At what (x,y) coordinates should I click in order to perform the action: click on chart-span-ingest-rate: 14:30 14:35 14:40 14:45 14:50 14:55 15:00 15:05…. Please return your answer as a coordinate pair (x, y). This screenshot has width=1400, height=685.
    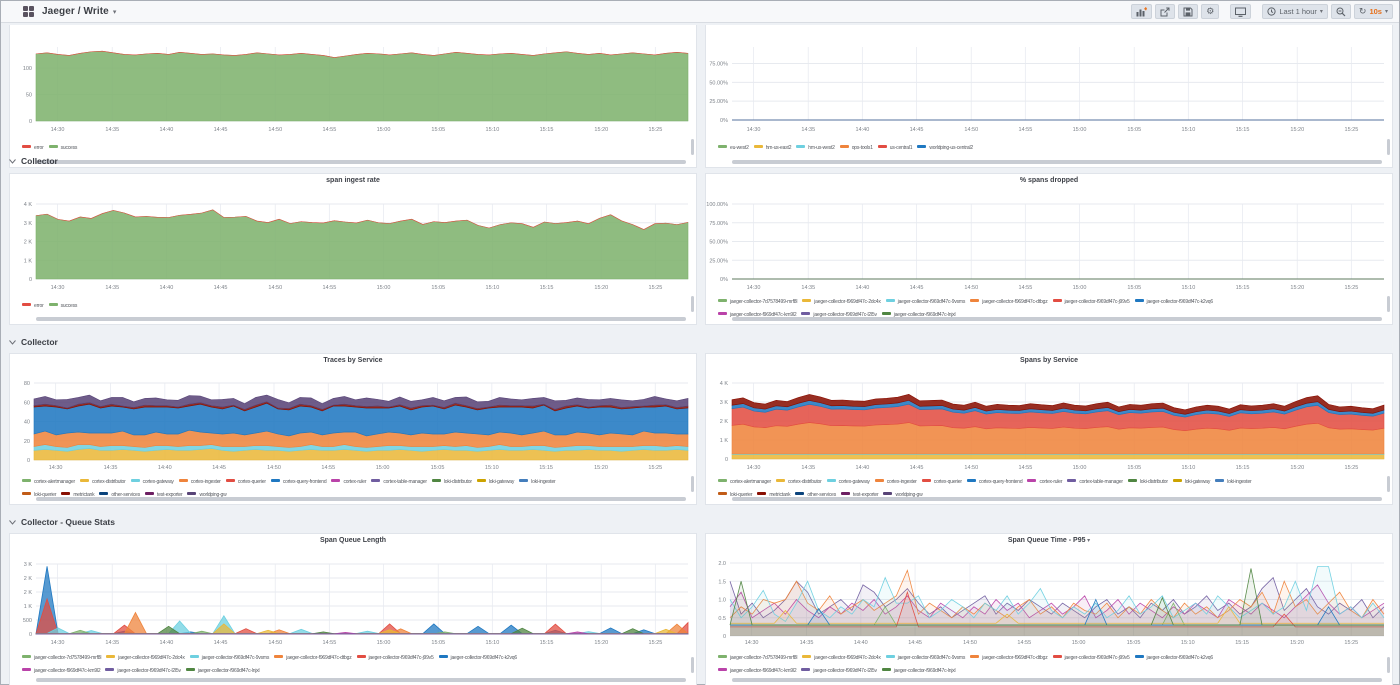
    Looking at the image, I should click on (353, 244).